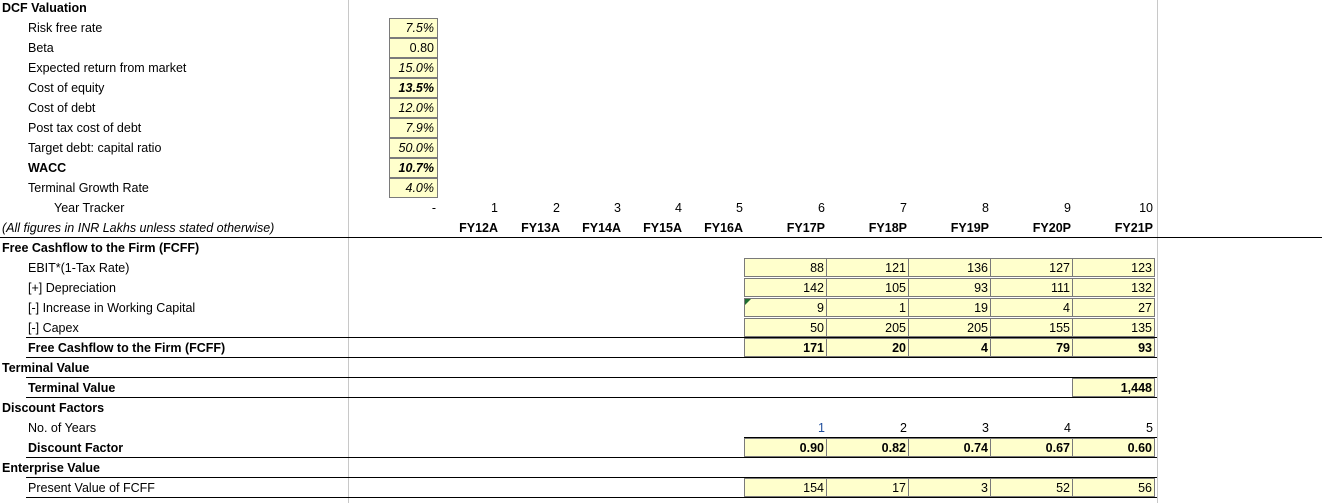 This screenshot has height=503, width=1322. I want to click on assumption-label: WACC, so click(47, 168).